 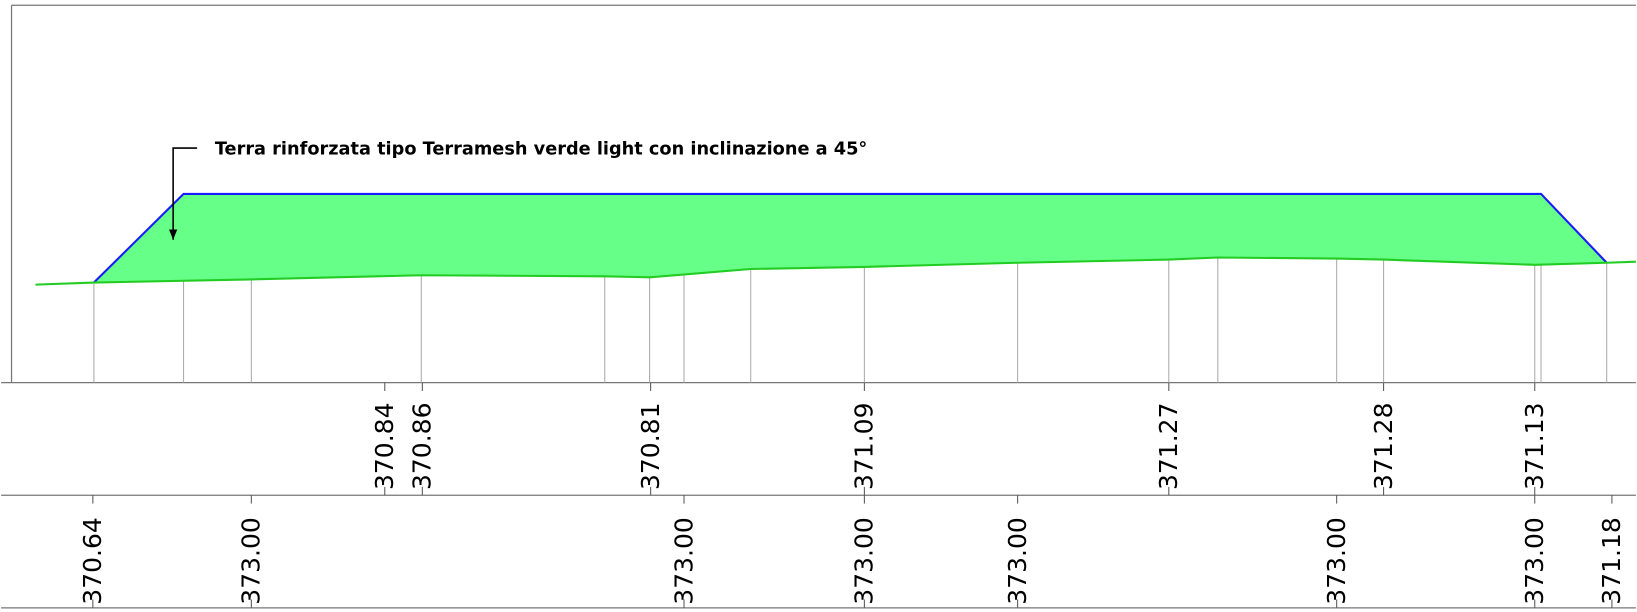 I want to click on embankment-top, so click(x=850, y=238).